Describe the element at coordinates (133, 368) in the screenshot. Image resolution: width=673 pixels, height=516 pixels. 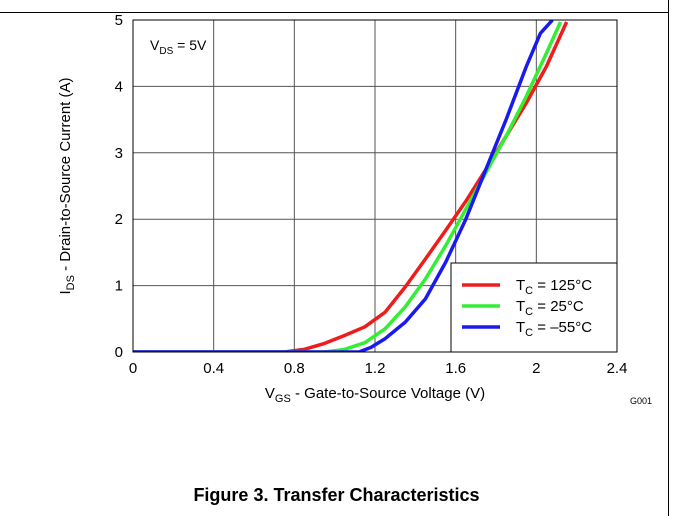
I see `x-tick-label: 0` at that location.